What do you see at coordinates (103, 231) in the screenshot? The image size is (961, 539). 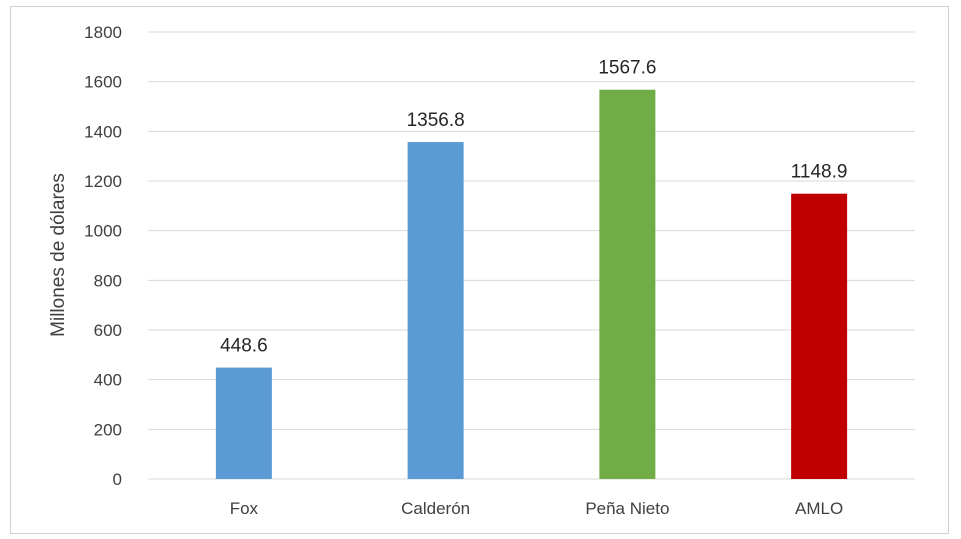 I see `y-tick-label: 1000` at bounding box center [103, 231].